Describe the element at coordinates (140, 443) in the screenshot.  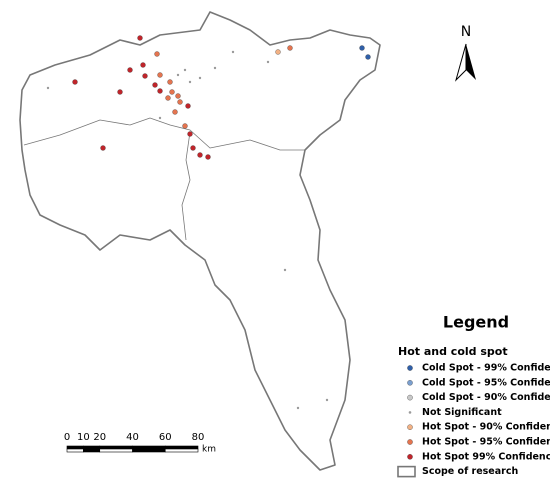
I see `scale-bar: 0 10 20 40 60 80 km` at that location.